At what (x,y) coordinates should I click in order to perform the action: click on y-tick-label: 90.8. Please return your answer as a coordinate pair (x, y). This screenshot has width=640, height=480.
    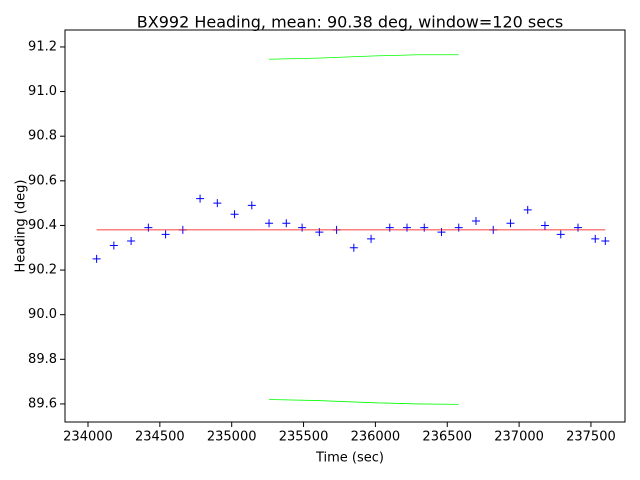
    Looking at the image, I should click on (42, 136).